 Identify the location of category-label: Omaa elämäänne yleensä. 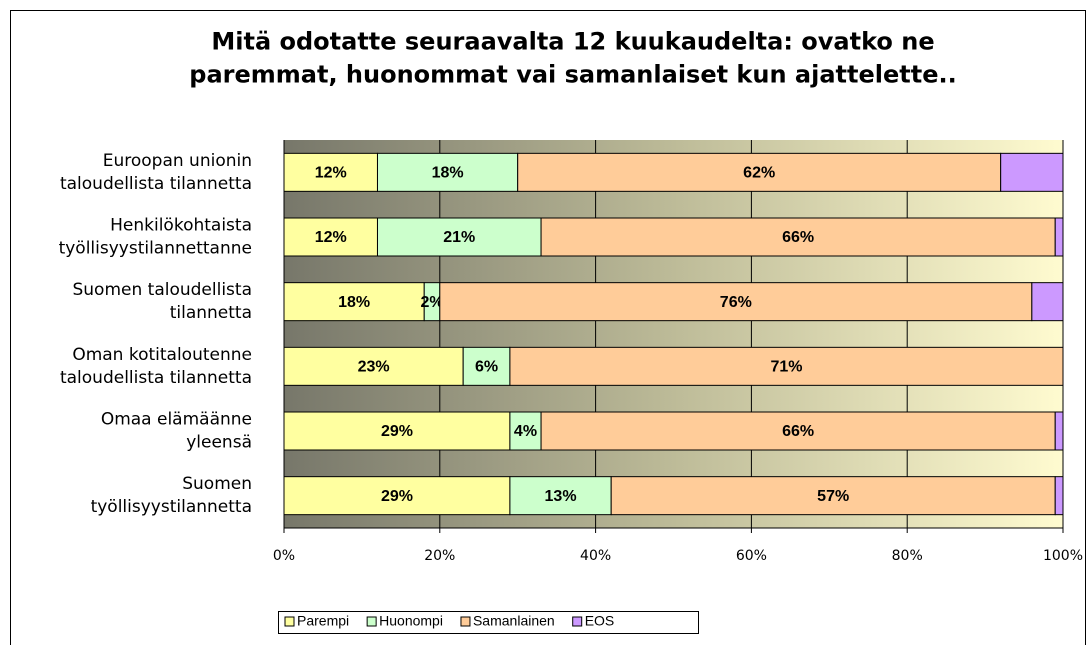
(176, 431).